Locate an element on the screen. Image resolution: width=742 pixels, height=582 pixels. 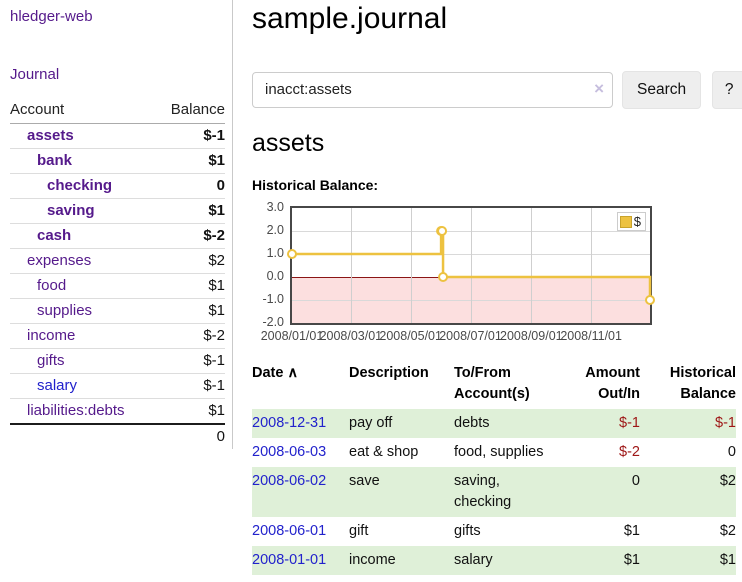
account-row: assets $-1 is located at coordinates (117, 136).